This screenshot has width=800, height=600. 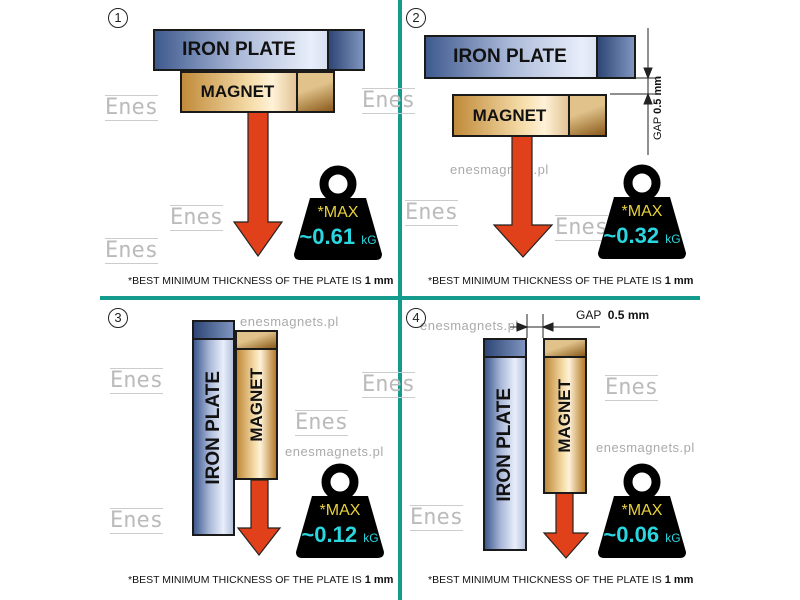 What do you see at coordinates (340, 534) in the screenshot?
I see `max-force-value: ~0.12 kG` at bounding box center [340, 534].